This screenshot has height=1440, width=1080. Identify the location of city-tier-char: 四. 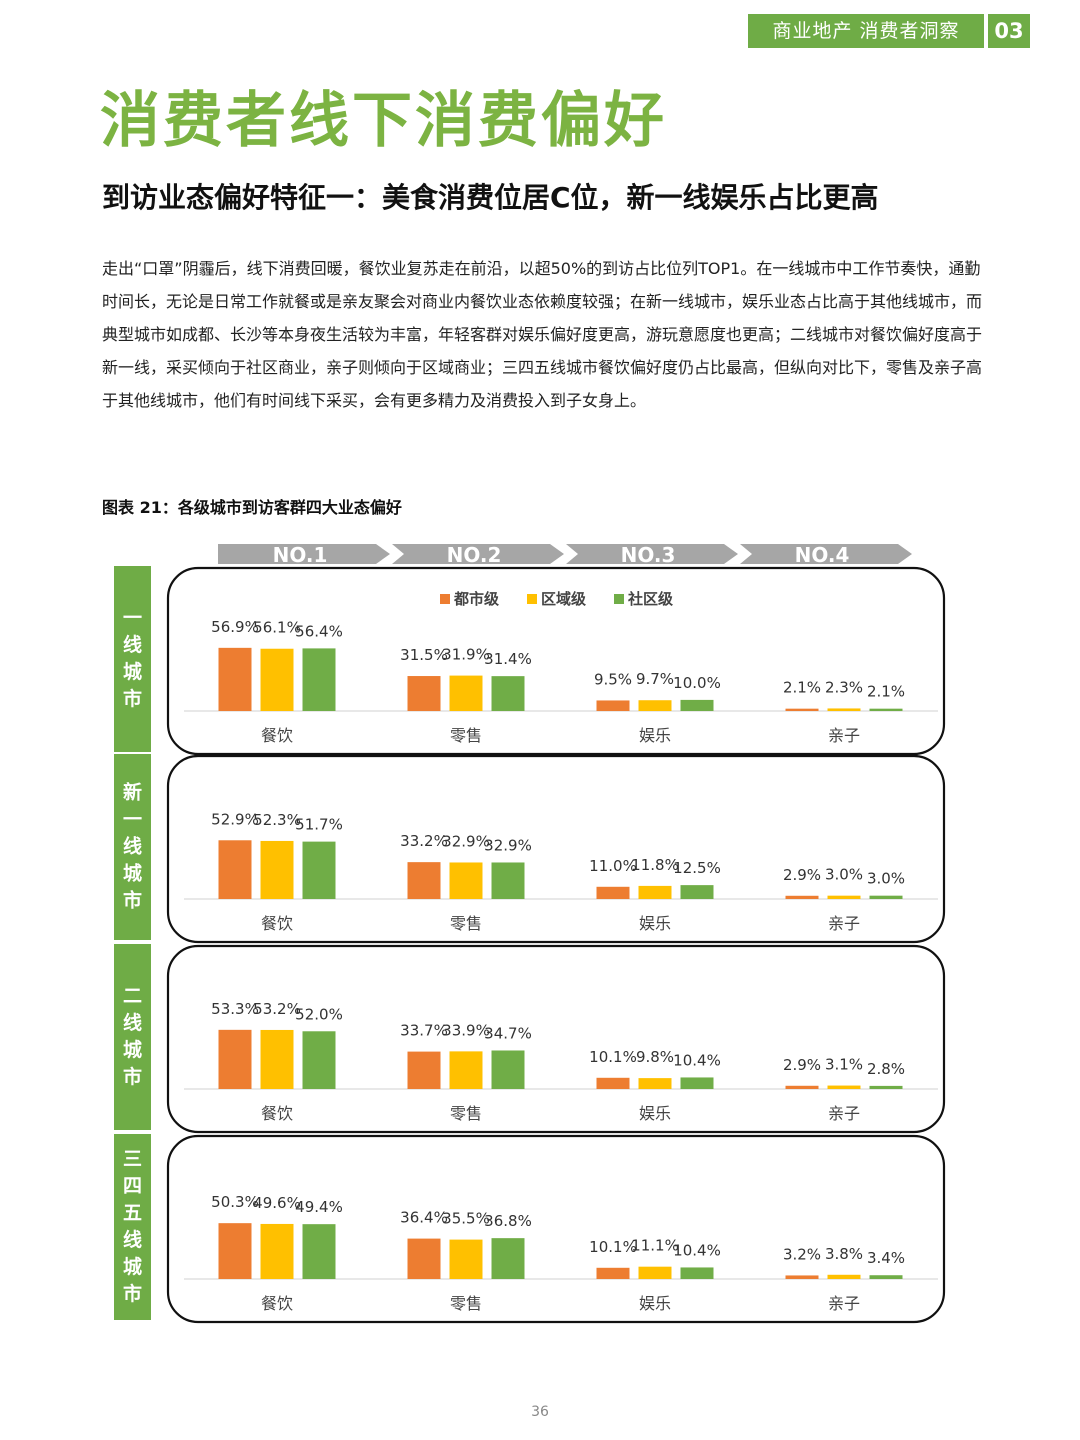
(132, 1186).